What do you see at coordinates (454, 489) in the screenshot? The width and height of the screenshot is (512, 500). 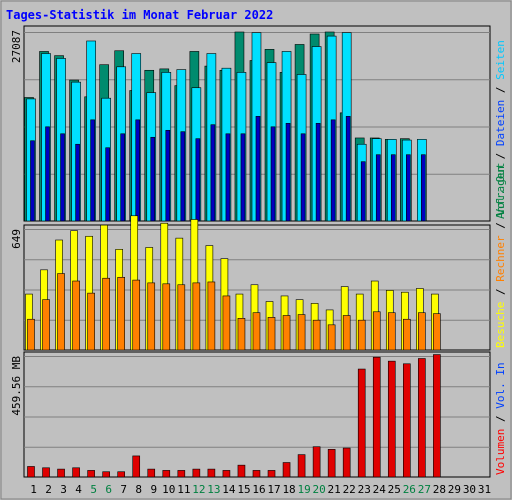 I see `x-tick-label: 29` at bounding box center [454, 489].